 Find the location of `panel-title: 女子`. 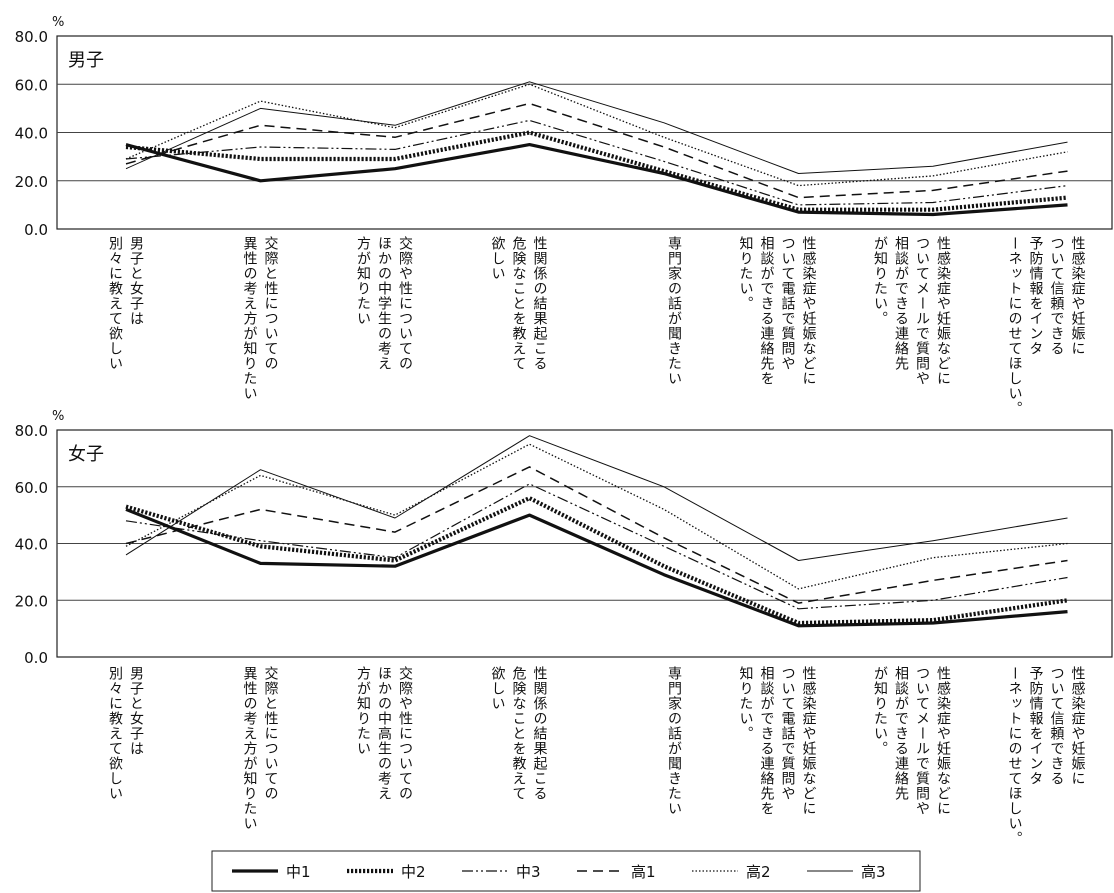

panel-title: 女子 is located at coordinates (86, 454).